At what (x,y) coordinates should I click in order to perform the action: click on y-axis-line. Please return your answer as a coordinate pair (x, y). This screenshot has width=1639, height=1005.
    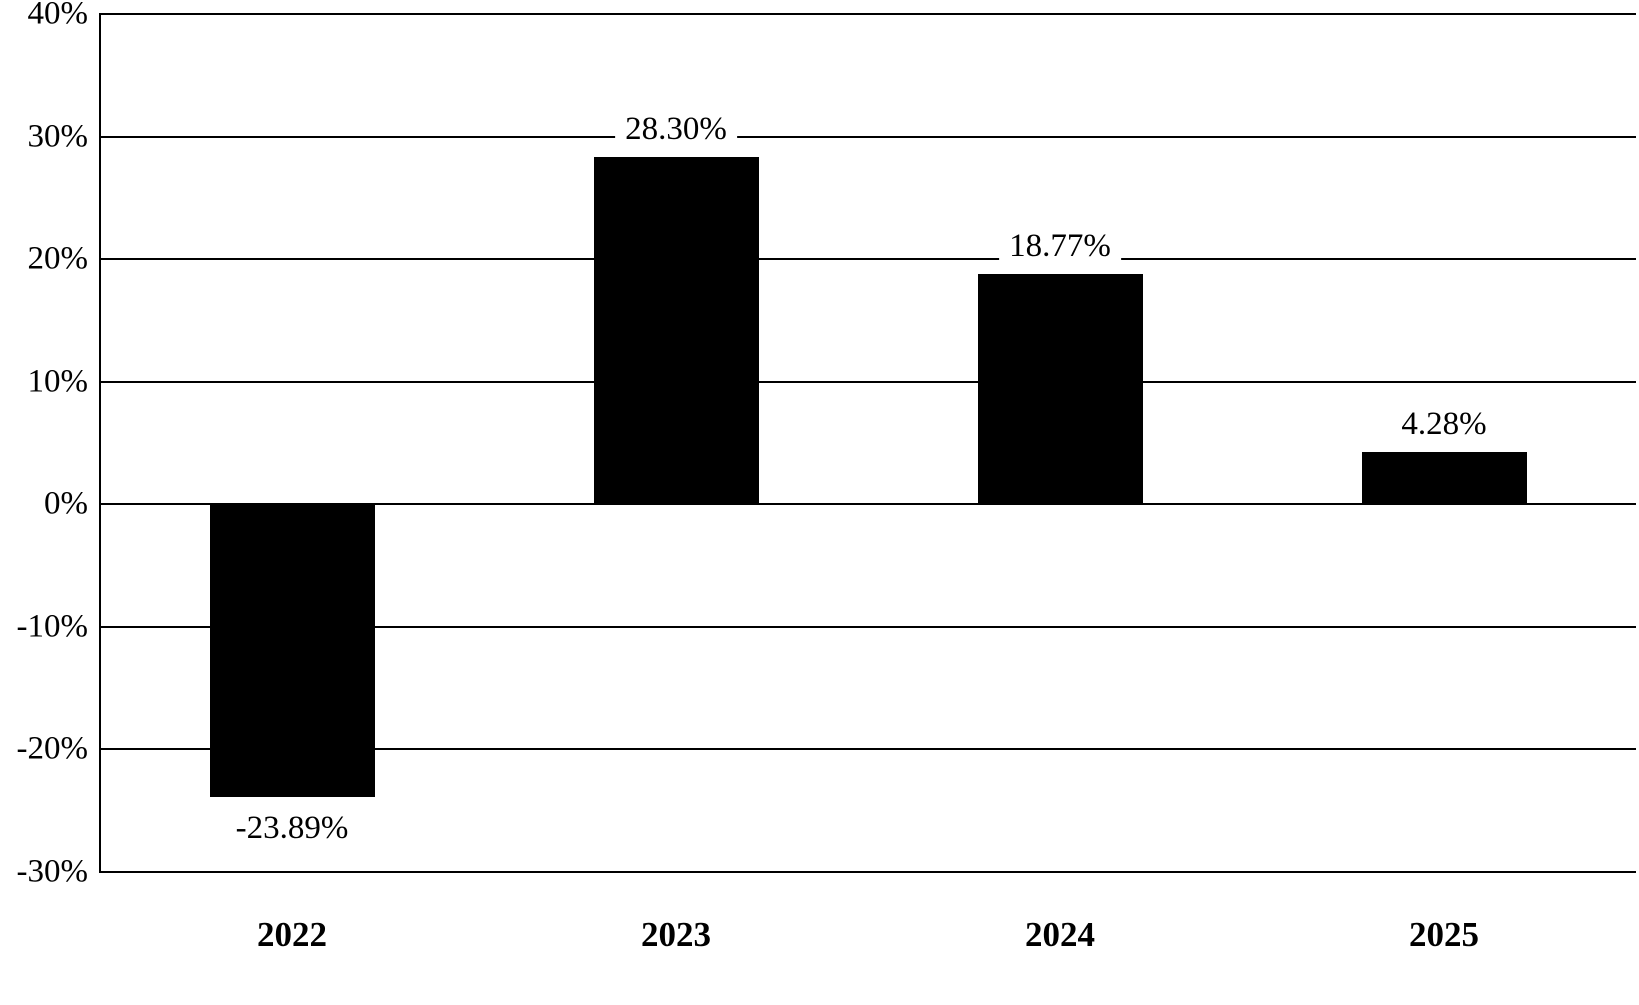
    Looking at the image, I should click on (100, 443).